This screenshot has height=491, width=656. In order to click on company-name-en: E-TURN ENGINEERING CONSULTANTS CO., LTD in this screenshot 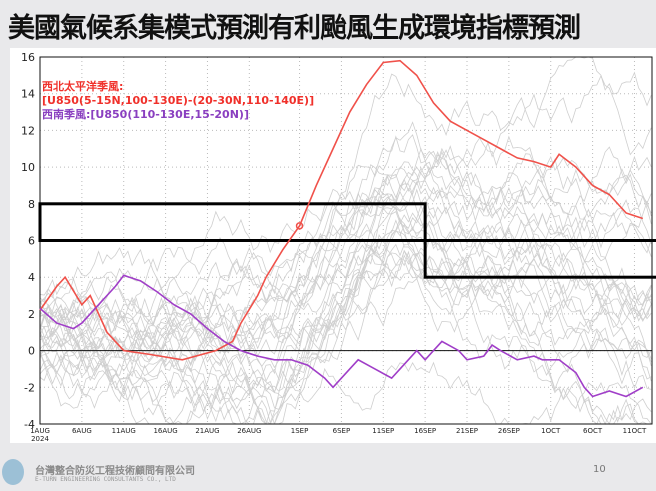, I will do `click(105, 479)`.